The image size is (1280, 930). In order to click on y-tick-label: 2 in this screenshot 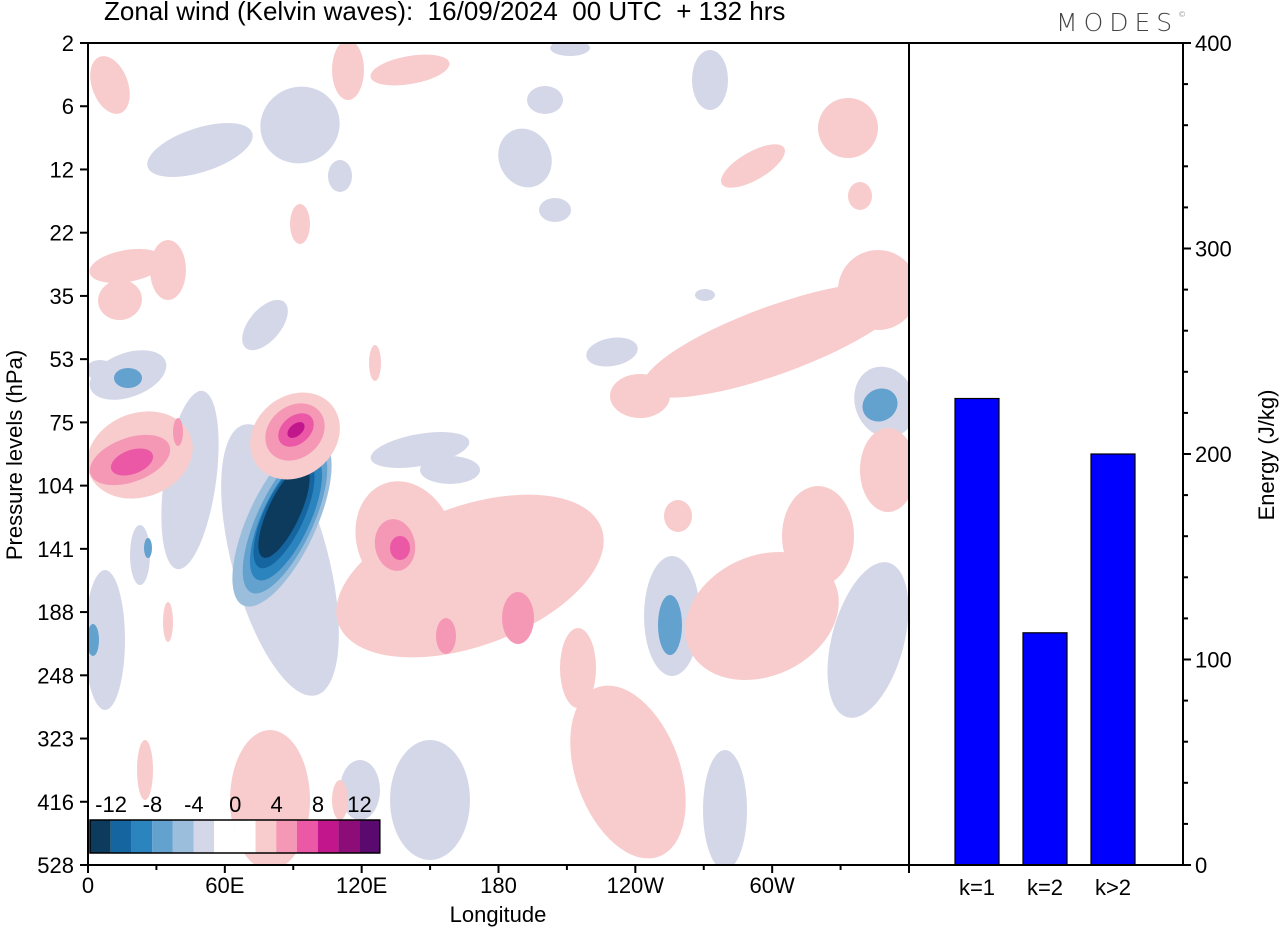, I will do `click(68, 43)`.